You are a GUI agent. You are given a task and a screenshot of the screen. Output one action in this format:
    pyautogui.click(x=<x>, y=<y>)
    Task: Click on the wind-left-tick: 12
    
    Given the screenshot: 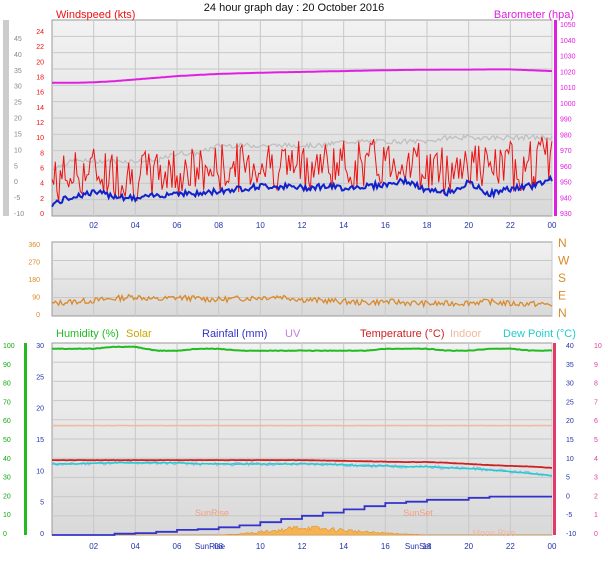 What is the action you would take?
    pyautogui.click(x=40, y=123)
    